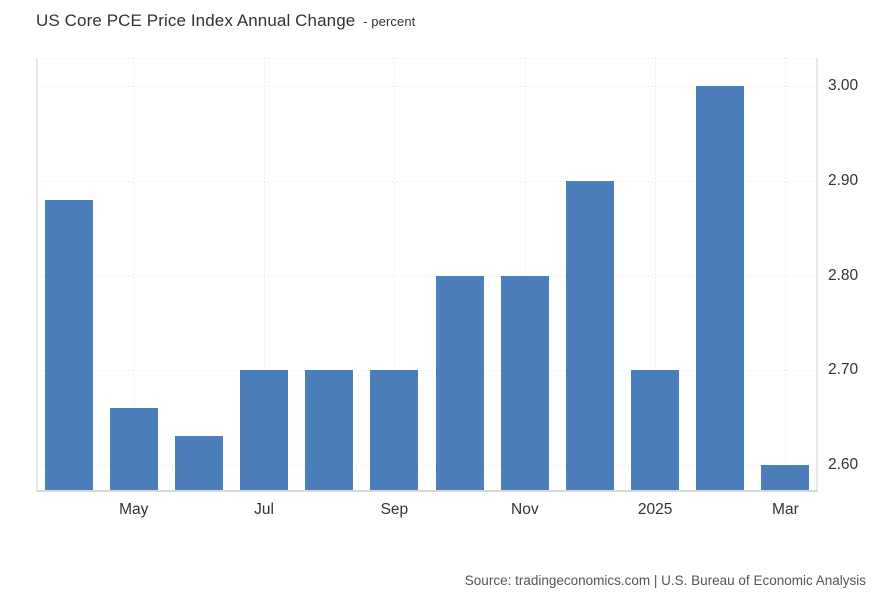 The width and height of the screenshot is (882, 603). I want to click on x-tick-label: 2025, so click(655, 509).